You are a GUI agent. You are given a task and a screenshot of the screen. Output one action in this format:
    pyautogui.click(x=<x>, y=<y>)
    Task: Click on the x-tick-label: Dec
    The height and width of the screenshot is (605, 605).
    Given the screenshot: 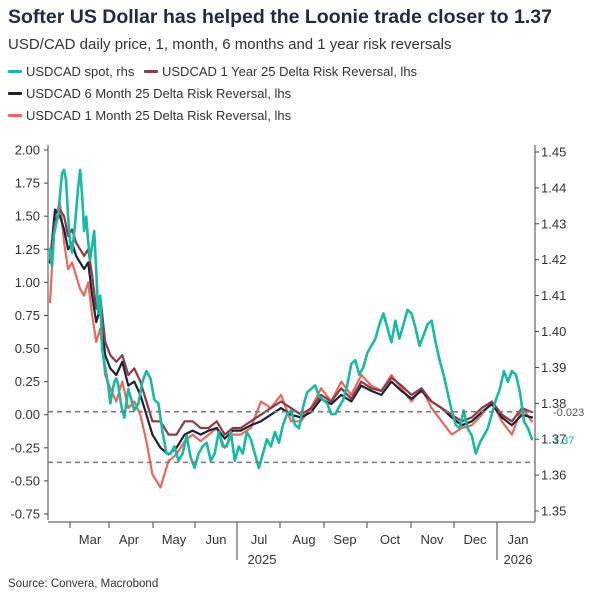 What is the action you would take?
    pyautogui.click(x=475, y=539)
    